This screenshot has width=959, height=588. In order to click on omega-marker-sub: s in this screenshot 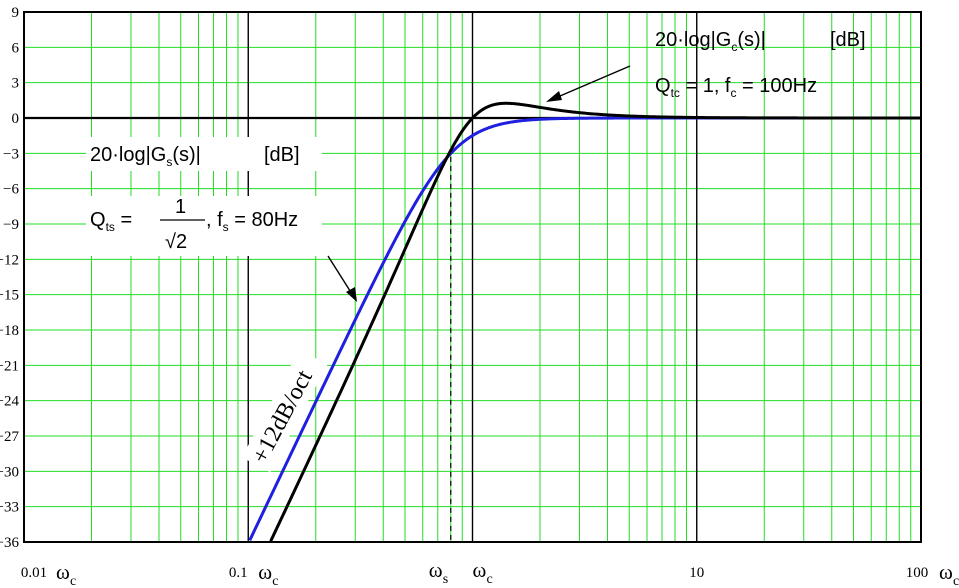, I will do `click(445, 579)`.